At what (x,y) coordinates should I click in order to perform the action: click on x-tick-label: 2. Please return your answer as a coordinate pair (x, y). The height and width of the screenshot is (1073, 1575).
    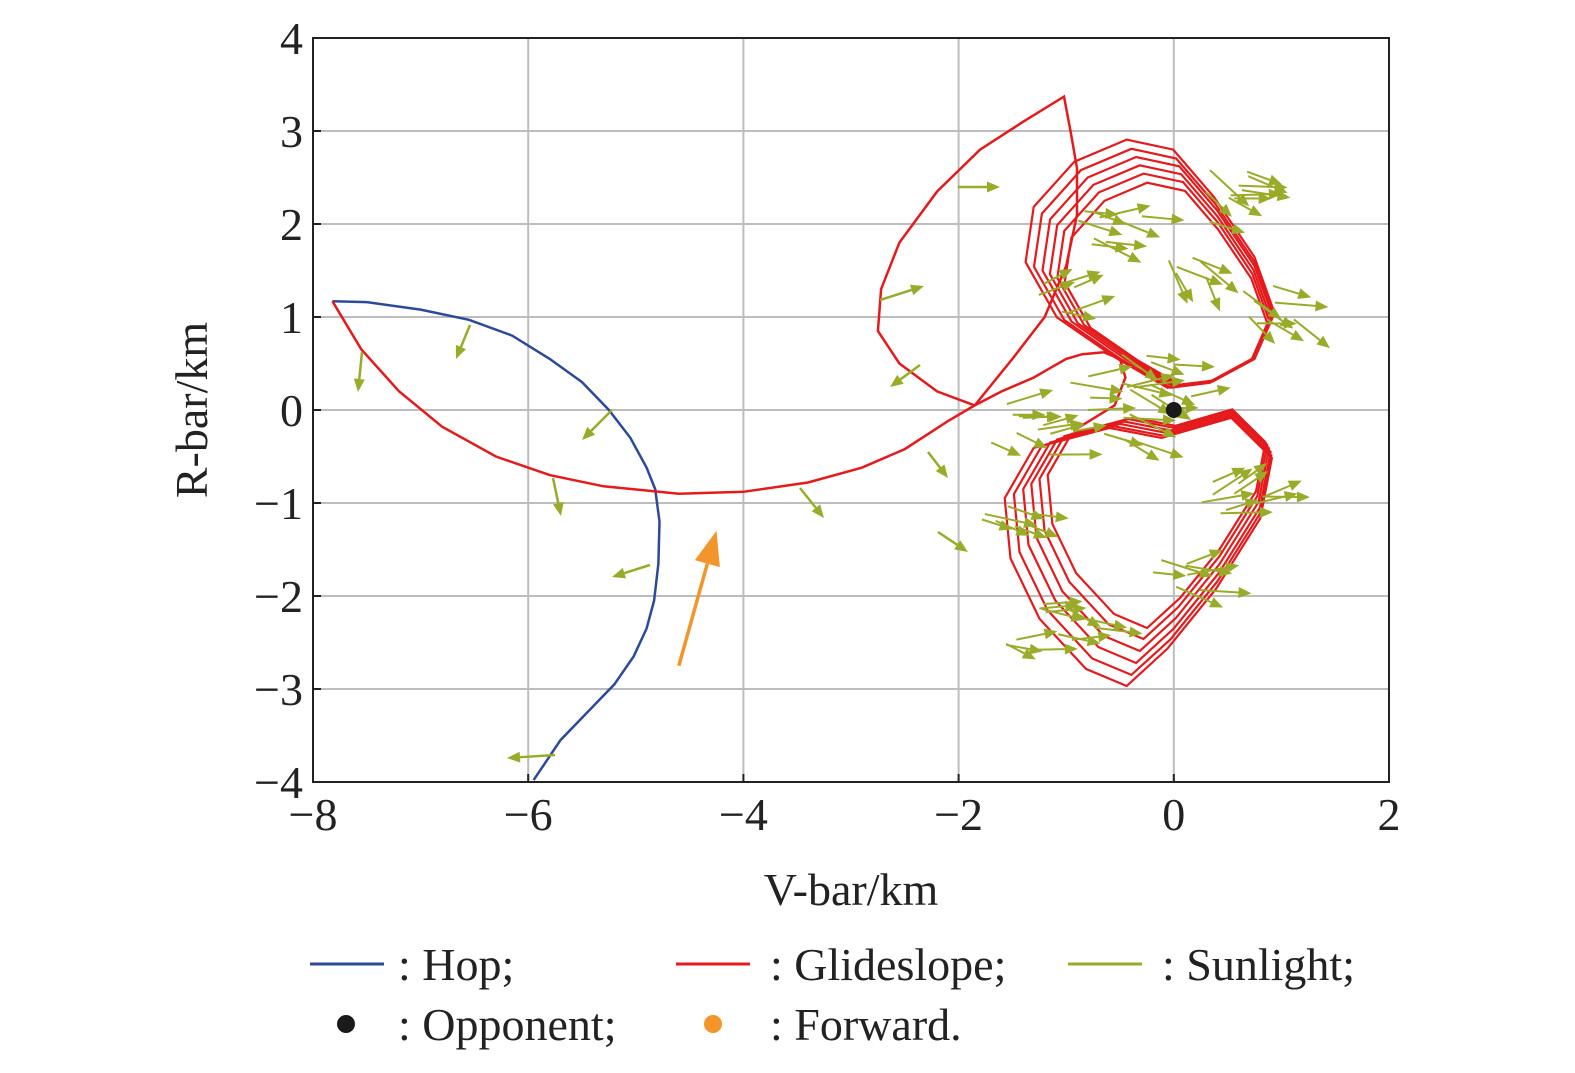
    Looking at the image, I should click on (1389, 814).